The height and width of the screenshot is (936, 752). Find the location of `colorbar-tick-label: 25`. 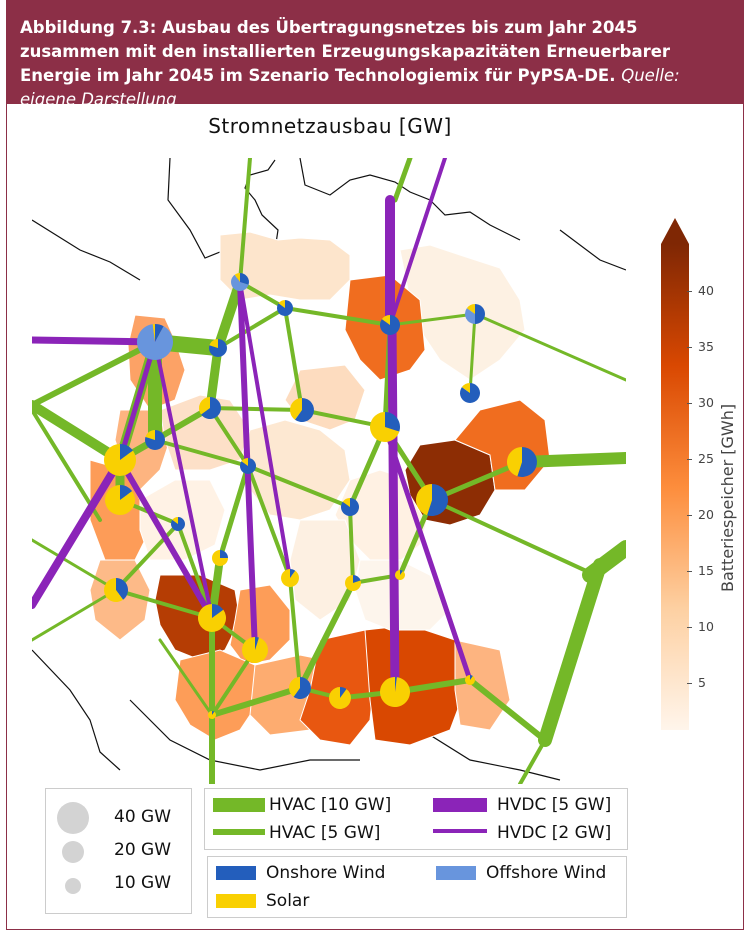

colorbar-tick-label: 25 is located at coordinates (706, 458).